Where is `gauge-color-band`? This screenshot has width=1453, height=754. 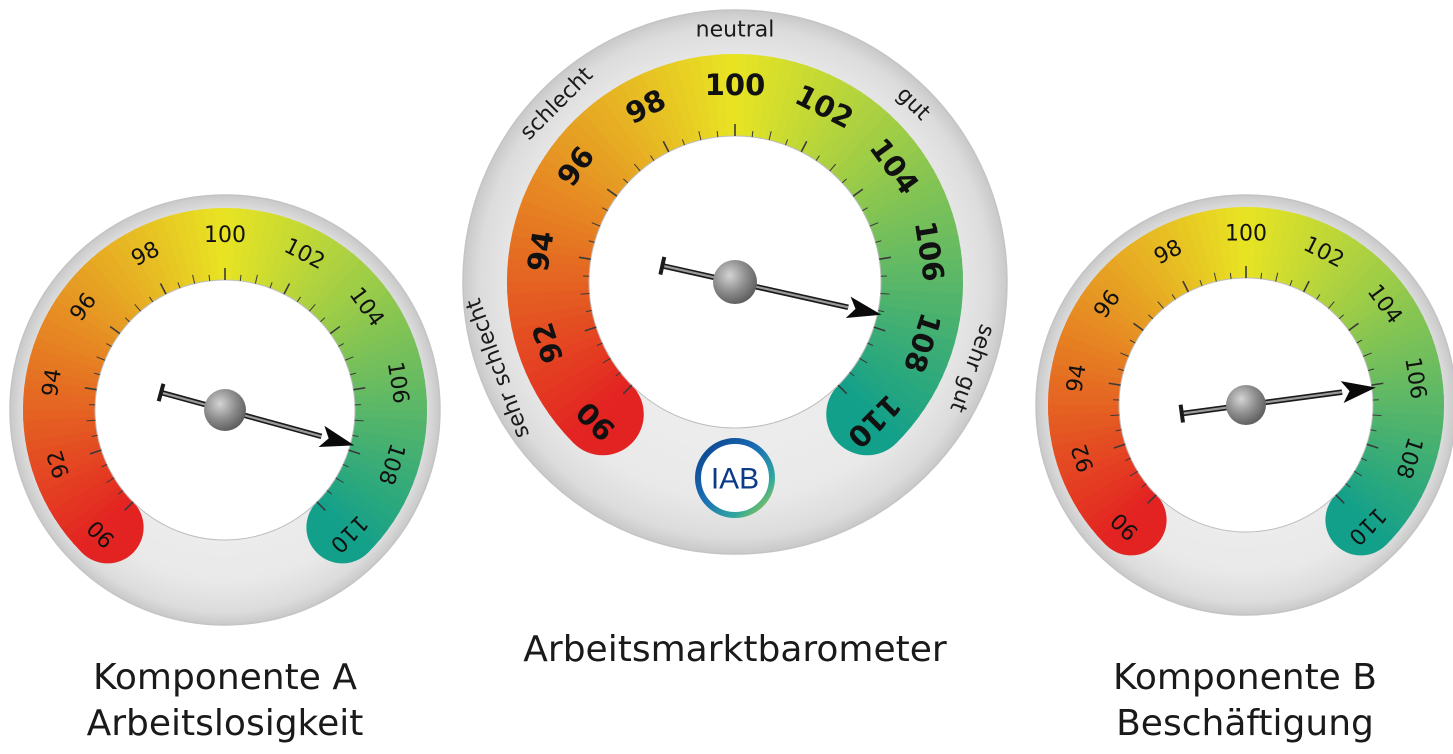 gauge-color-band is located at coordinates (225, 386).